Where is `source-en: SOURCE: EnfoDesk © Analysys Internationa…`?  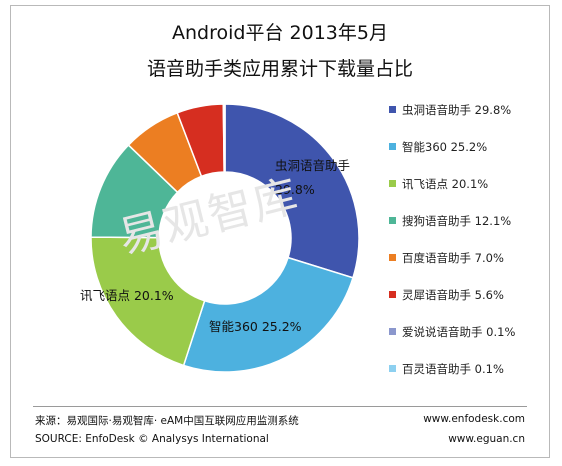 source-en: SOURCE: EnfoDesk © Analysys Internationa… is located at coordinates (152, 439).